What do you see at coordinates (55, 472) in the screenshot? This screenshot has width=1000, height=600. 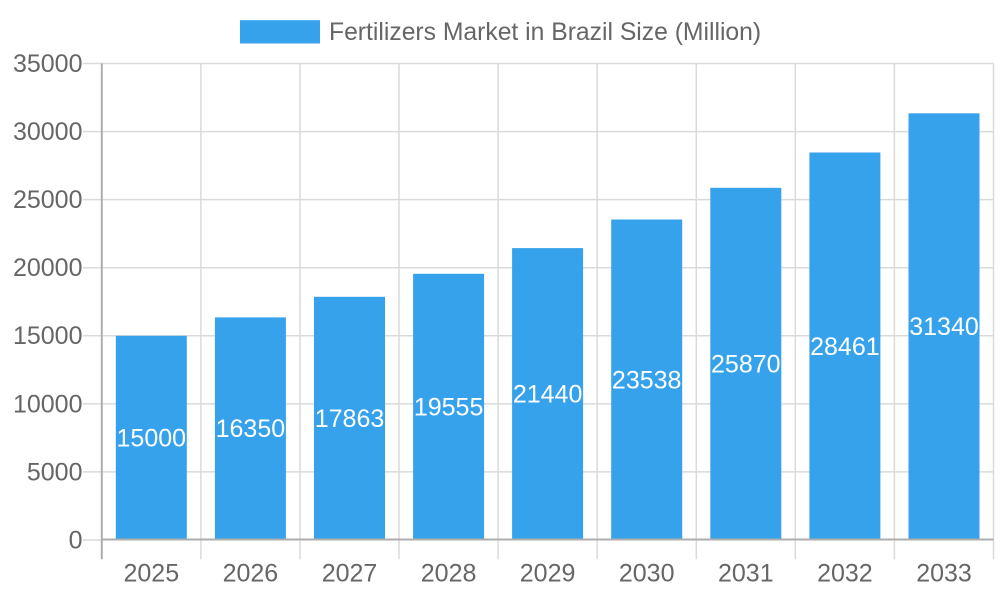 I see `svg-text: 5000` at bounding box center [55, 472].